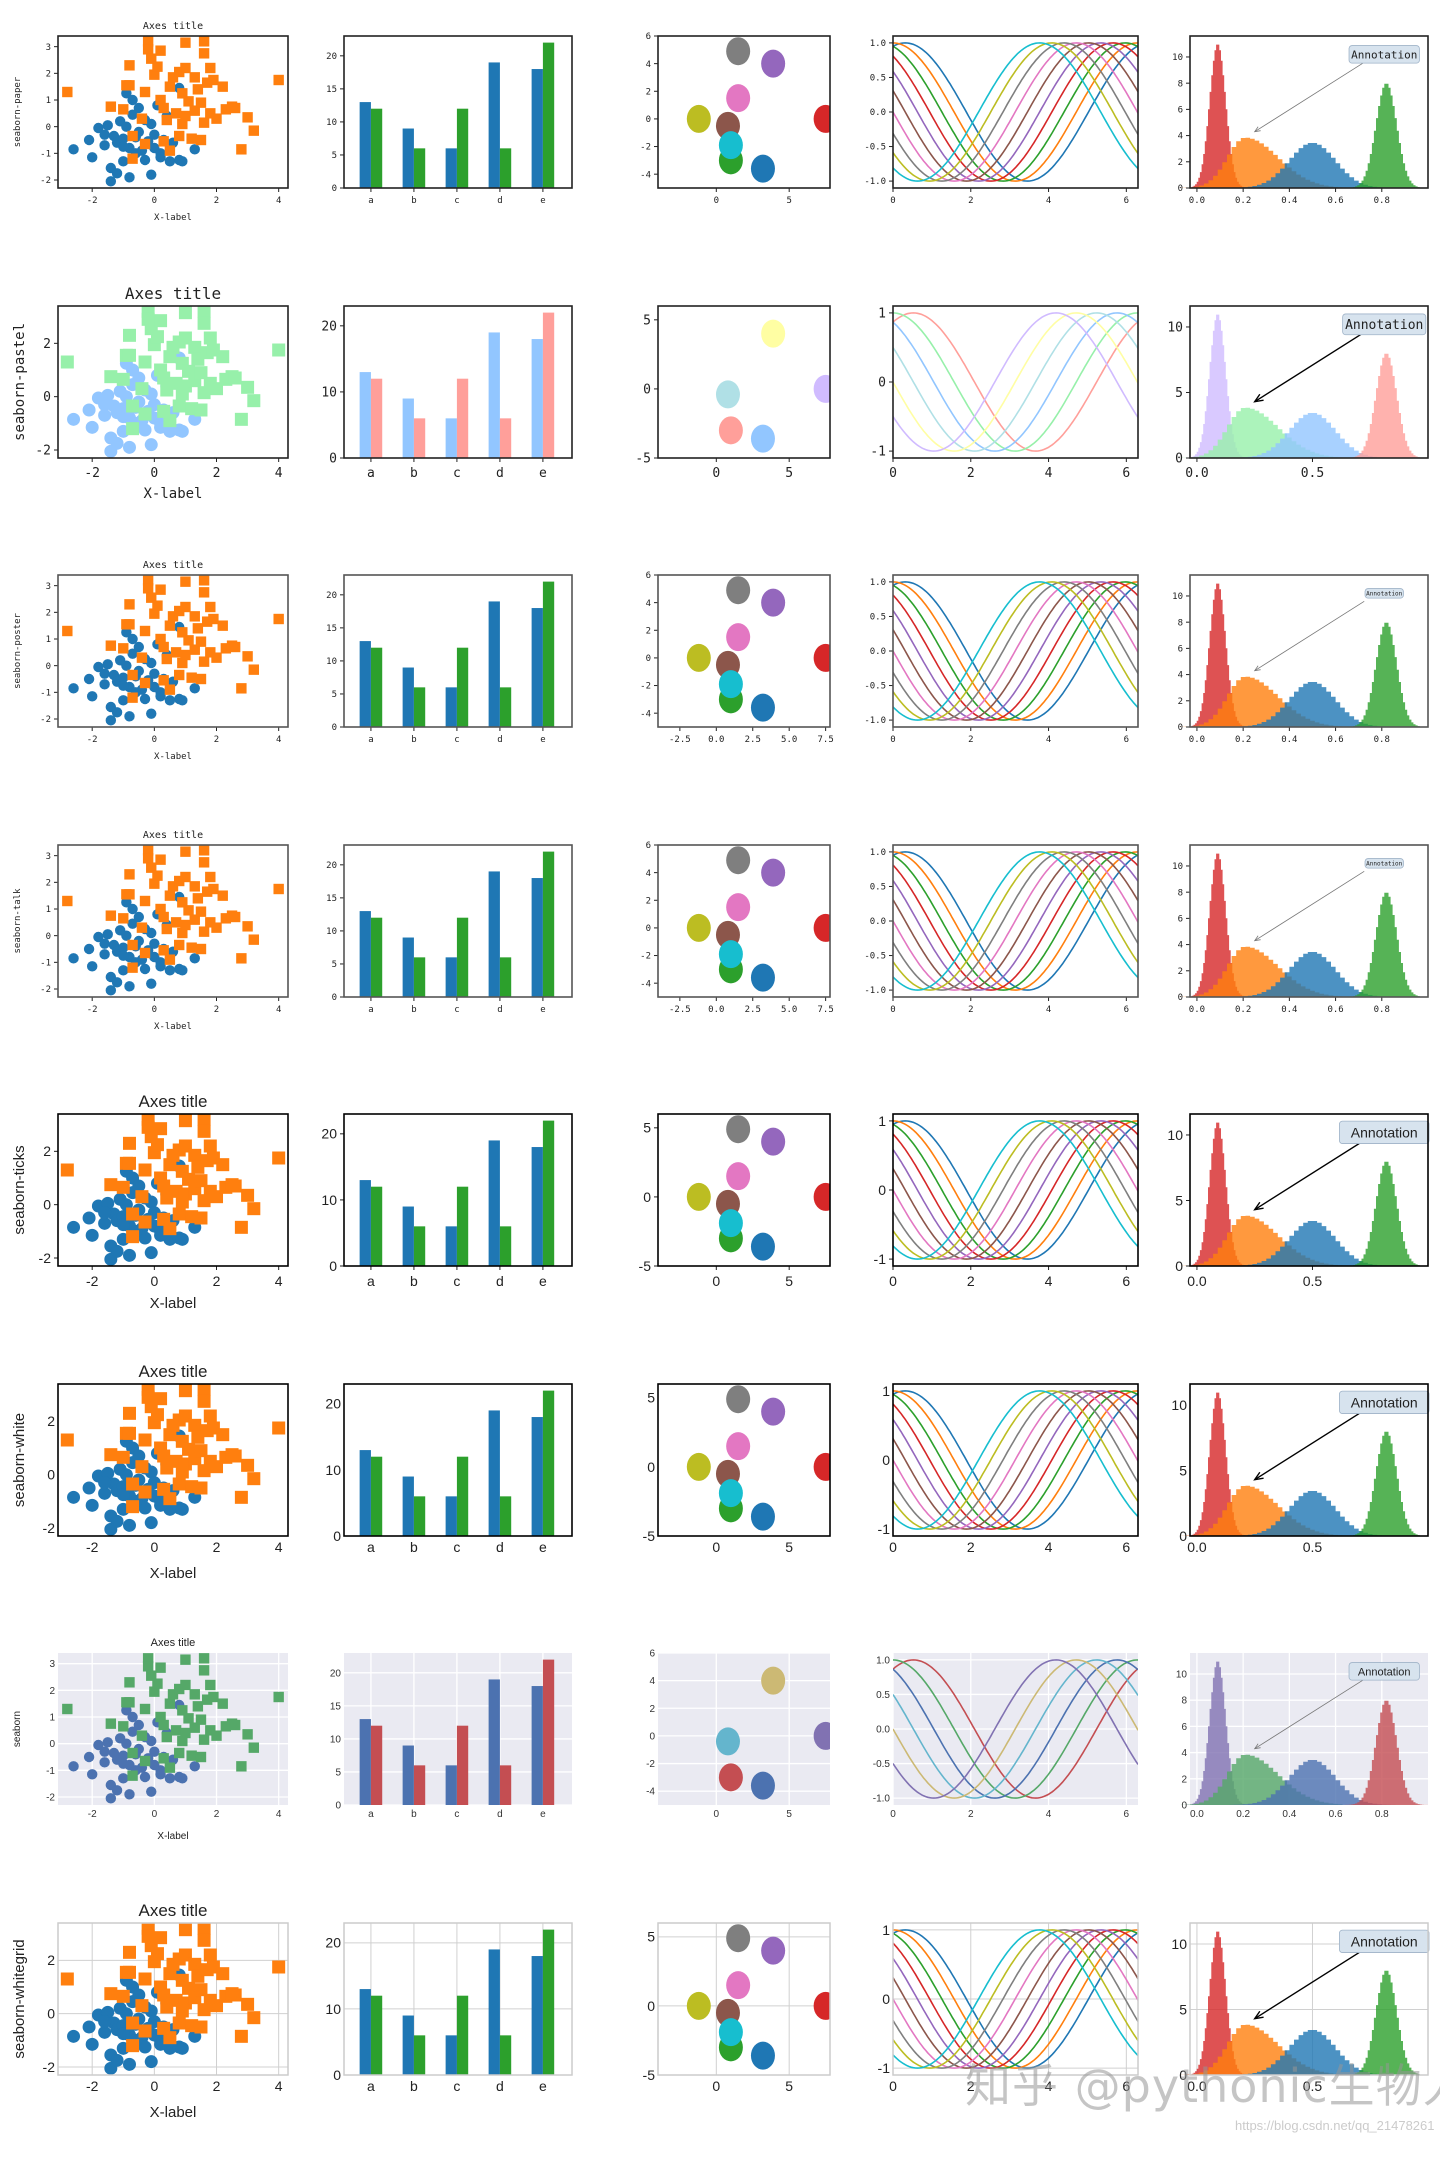 The height and width of the screenshot is (2159, 1440). Describe the element at coordinates (1202, 2086) in the screenshot. I see `watermark-text: 知乎 @pythonic生物人` at that location.